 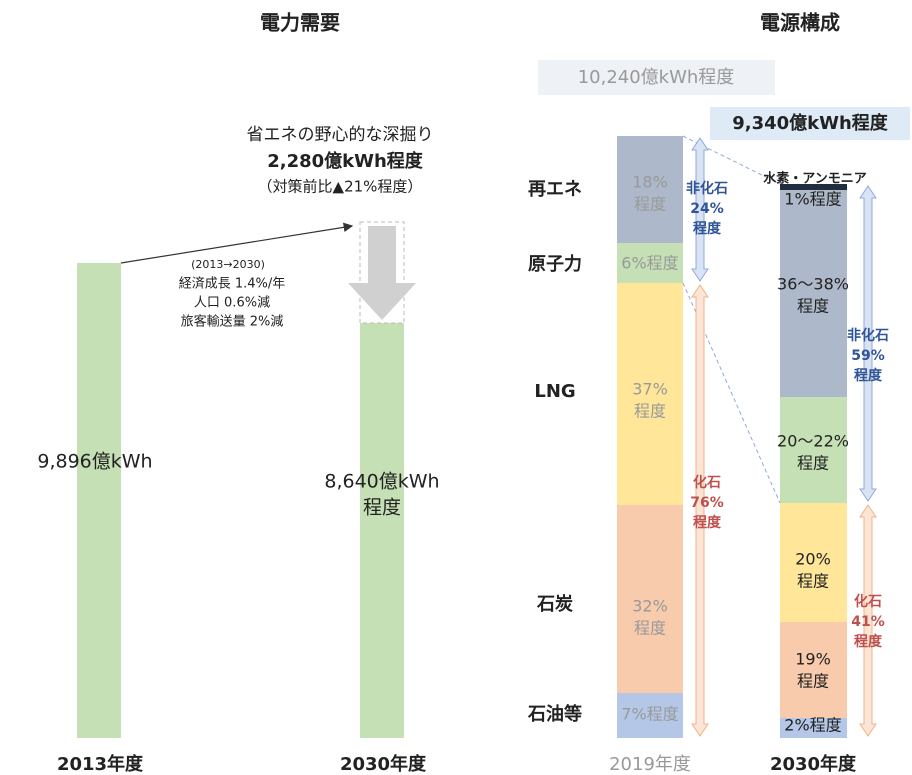 I want to click on savings-arrow, so click(x=382, y=273).